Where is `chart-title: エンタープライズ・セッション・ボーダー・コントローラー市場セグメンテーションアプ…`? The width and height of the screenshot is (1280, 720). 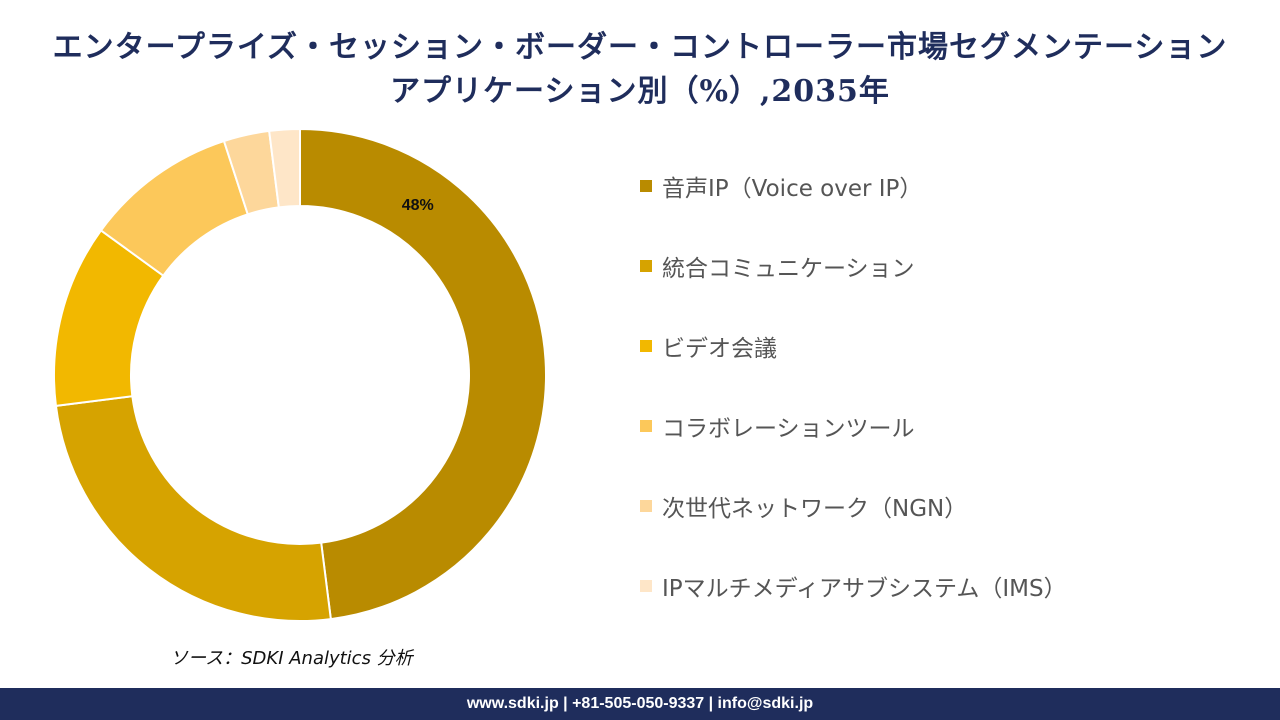 chart-title: エンタープライズ・セッション・ボーダー・コントローラー市場セグメンテーションアプ… is located at coordinates (640, 69).